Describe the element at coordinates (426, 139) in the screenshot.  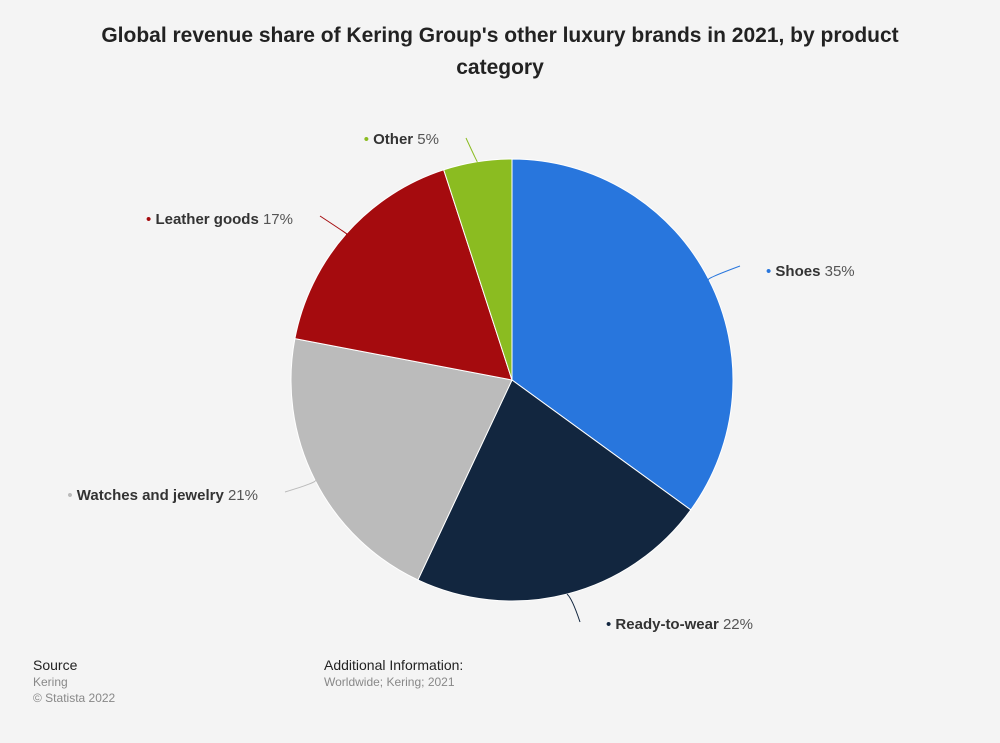
I see `slice-label-value: 5%` at that location.